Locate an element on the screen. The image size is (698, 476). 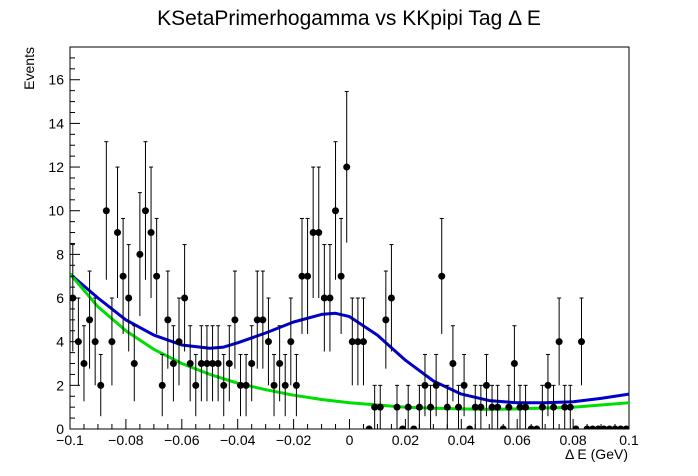
x-tick-label: 0.06 is located at coordinates (517, 440).